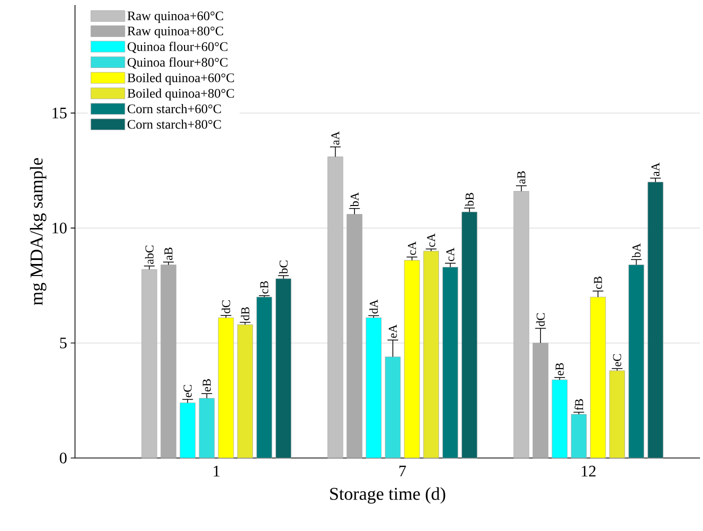  Describe the element at coordinates (402, 471) in the screenshot. I see `x-tick-label: 7` at that location.